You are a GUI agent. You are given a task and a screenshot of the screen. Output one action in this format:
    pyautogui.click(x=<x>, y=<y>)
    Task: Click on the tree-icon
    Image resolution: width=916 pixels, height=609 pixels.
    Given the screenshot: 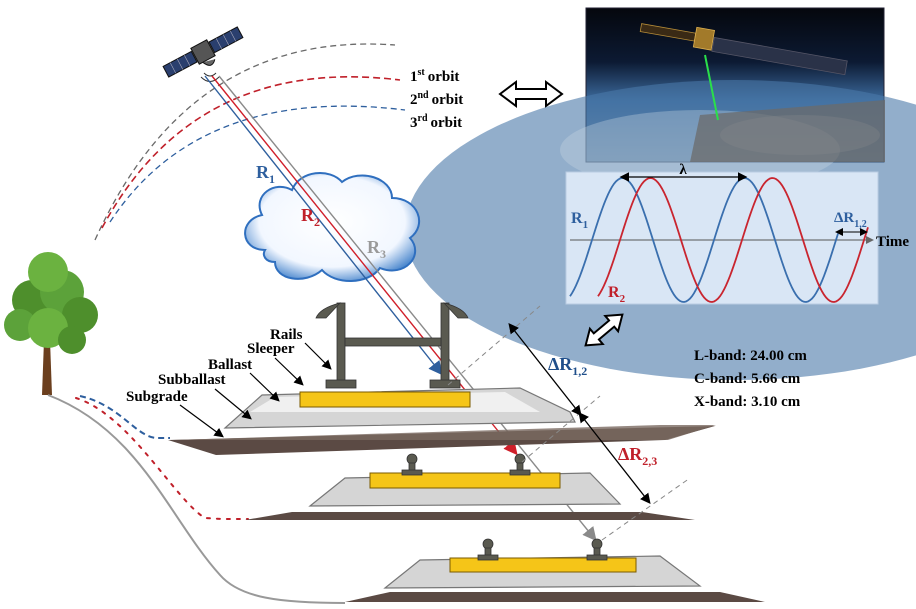 What is the action you would take?
    pyautogui.click(x=51, y=323)
    